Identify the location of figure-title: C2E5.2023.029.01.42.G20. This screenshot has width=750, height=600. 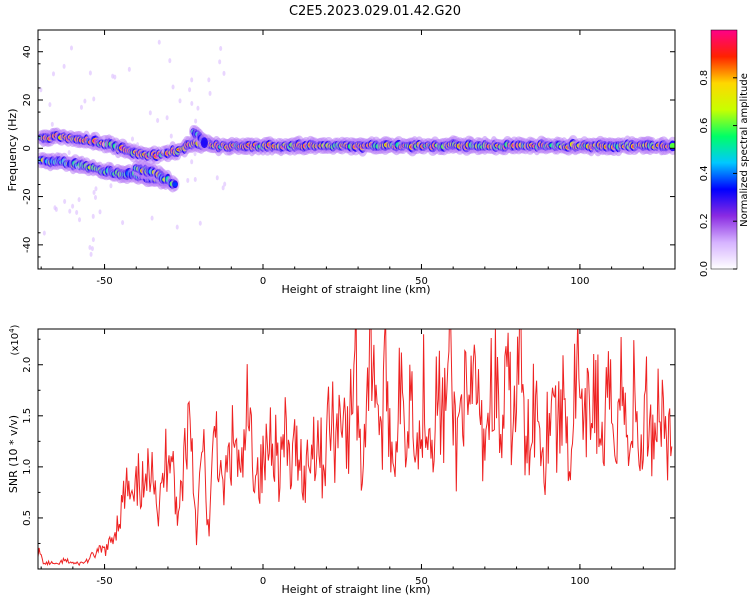
(375, 11).